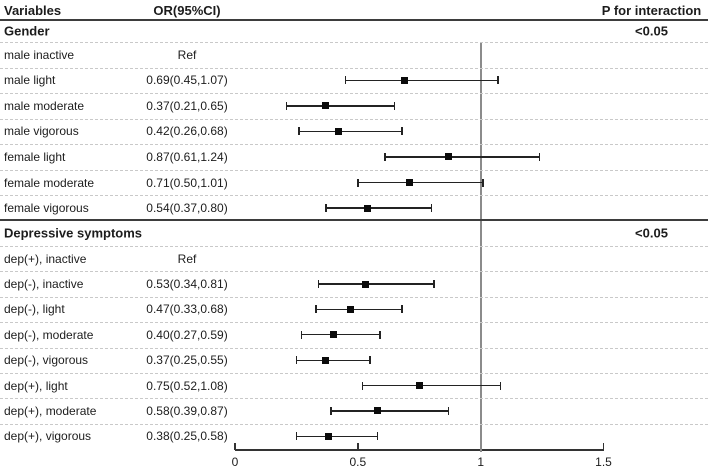  What do you see at coordinates (354, 20) in the screenshot?
I see `header-rule` at bounding box center [354, 20].